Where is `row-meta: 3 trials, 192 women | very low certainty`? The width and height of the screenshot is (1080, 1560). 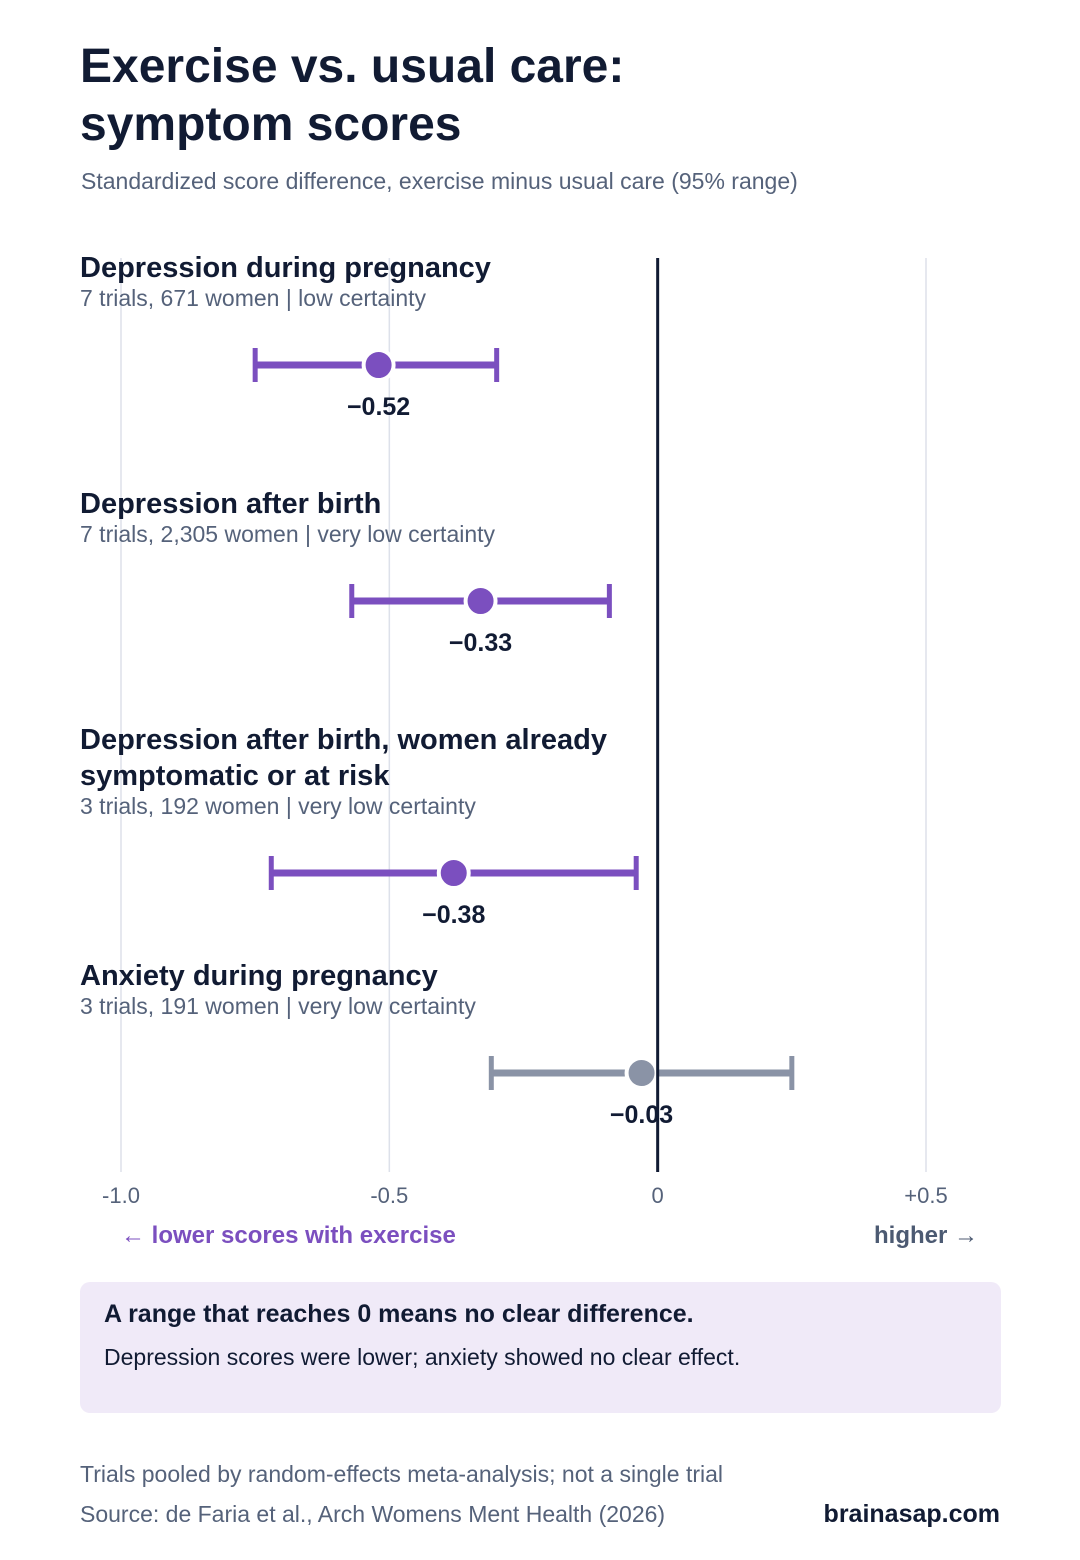
row-meta: 3 trials, 192 women | very low certainty is located at coordinates (278, 806).